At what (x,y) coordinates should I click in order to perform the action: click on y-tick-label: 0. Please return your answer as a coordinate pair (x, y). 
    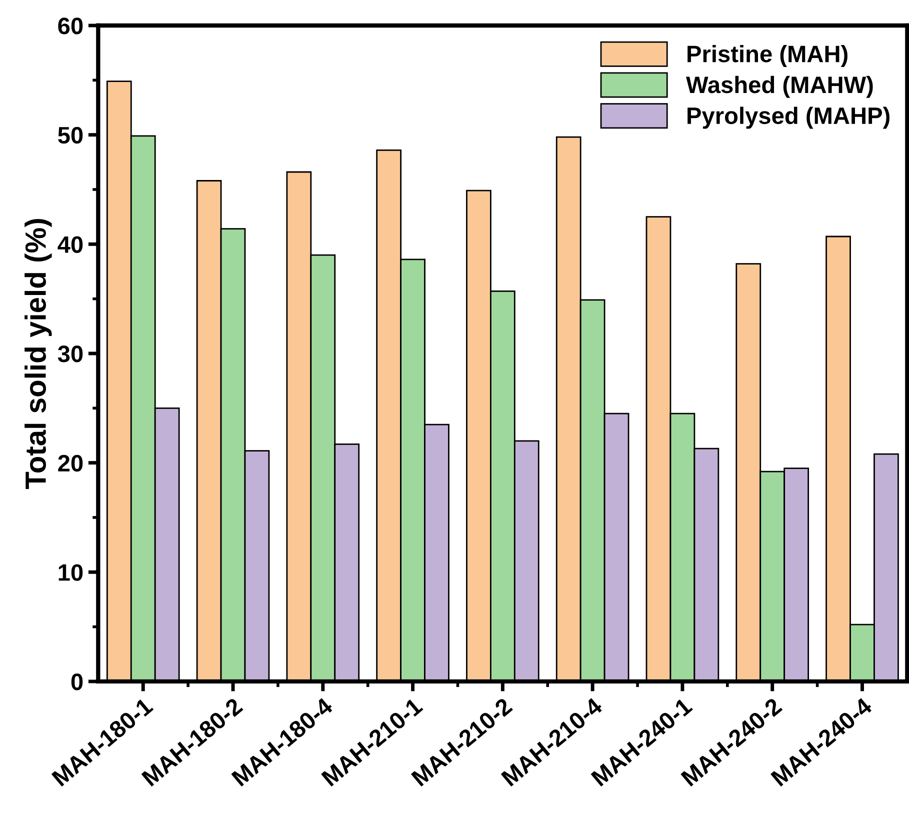
    Looking at the image, I should click on (77, 682).